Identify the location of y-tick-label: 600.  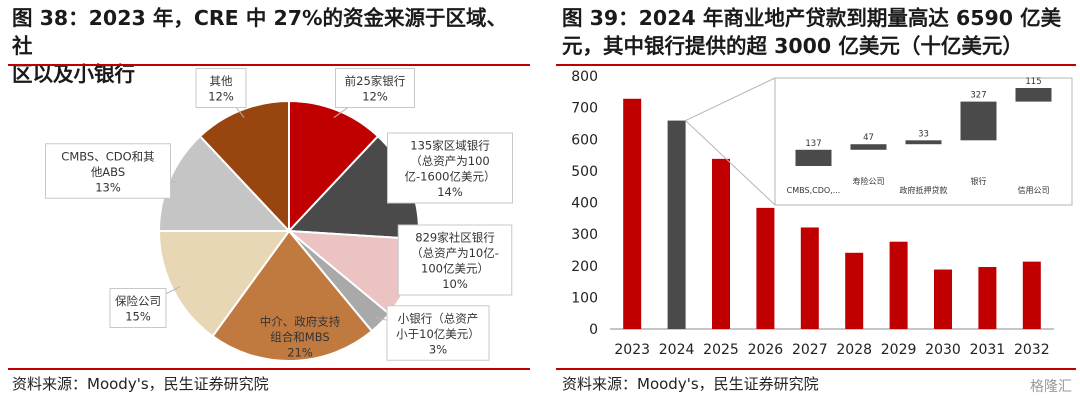
(584, 140).